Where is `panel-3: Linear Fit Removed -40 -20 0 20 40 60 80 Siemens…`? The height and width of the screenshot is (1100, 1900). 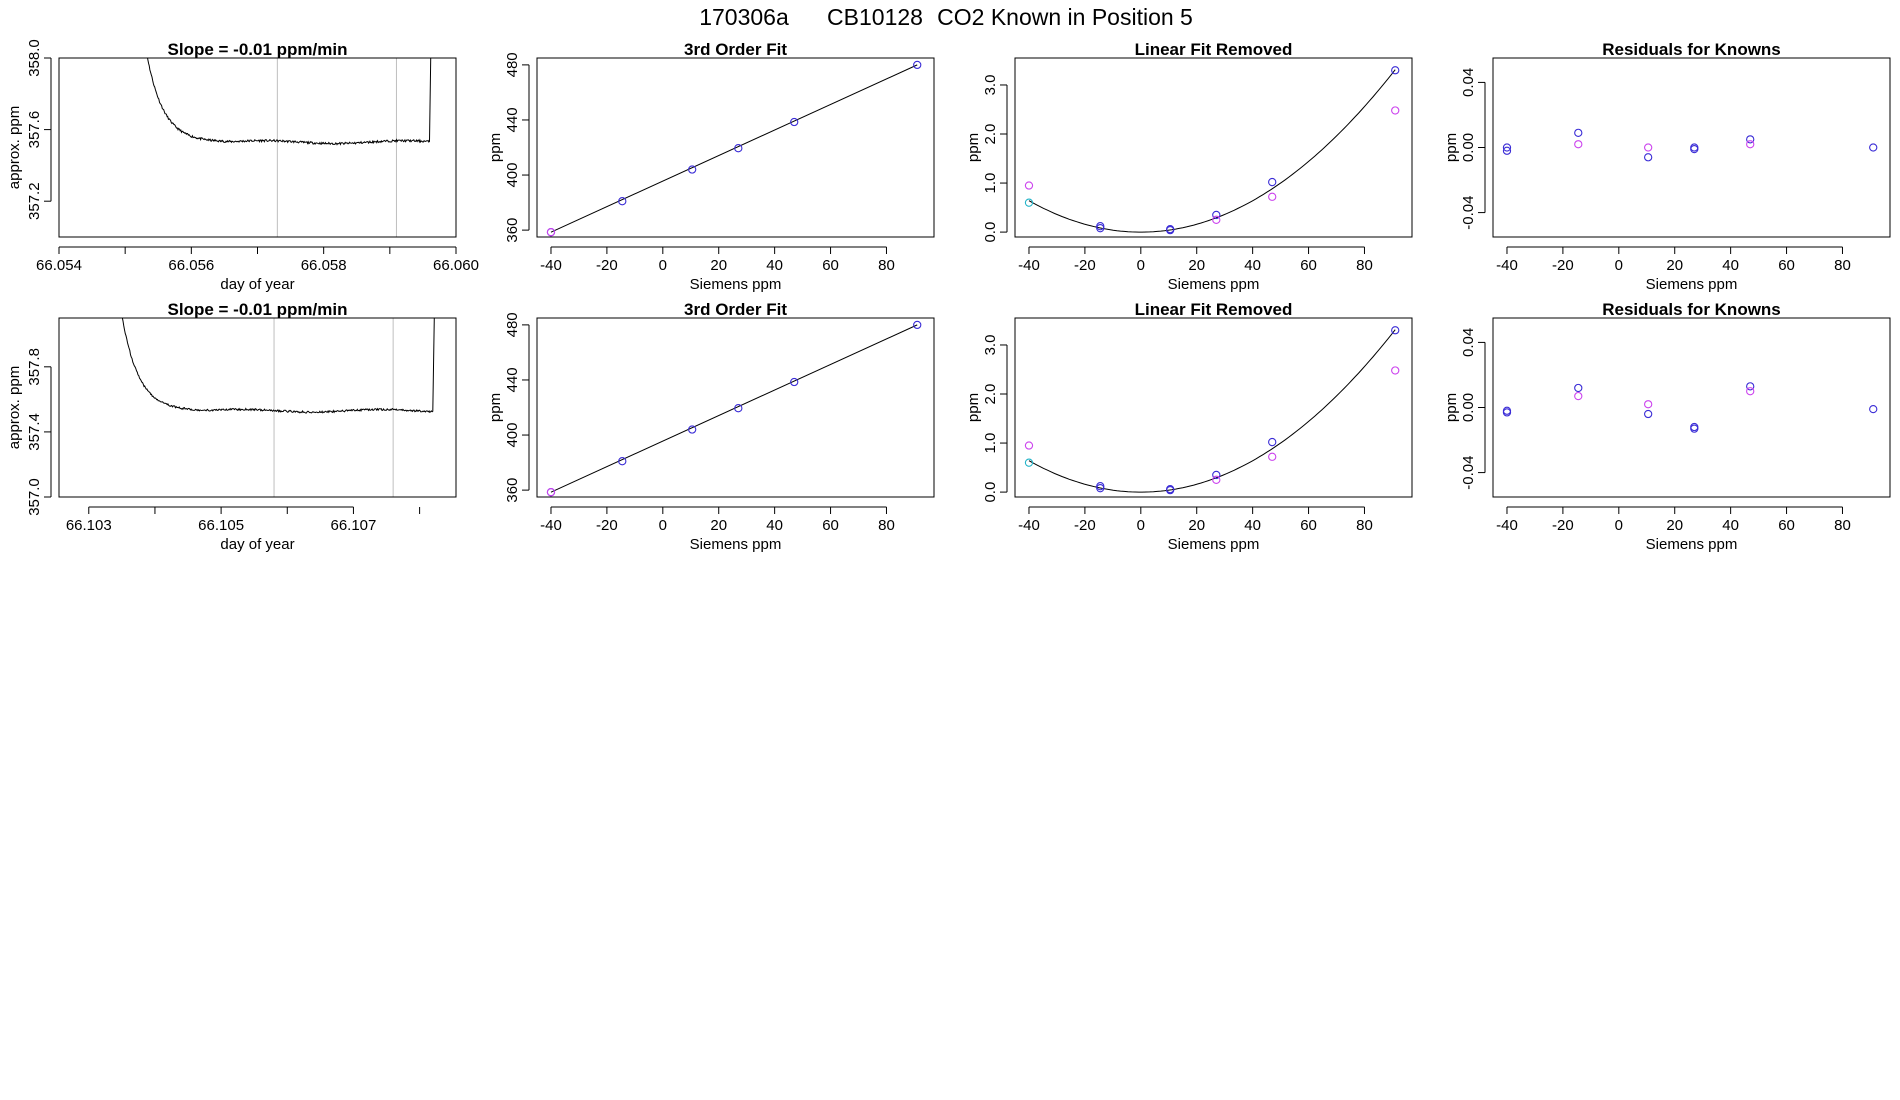
panel-3: Linear Fit Removed -40 -20 0 20 40 60 80 Siemens… is located at coordinates (1189, 166).